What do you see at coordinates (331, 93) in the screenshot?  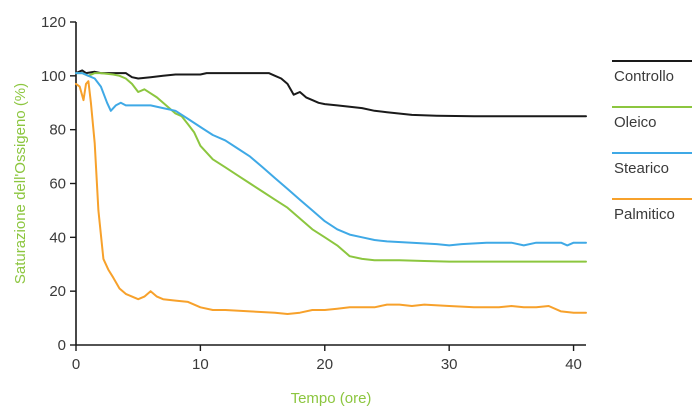 I see `series-line-controllo` at bounding box center [331, 93].